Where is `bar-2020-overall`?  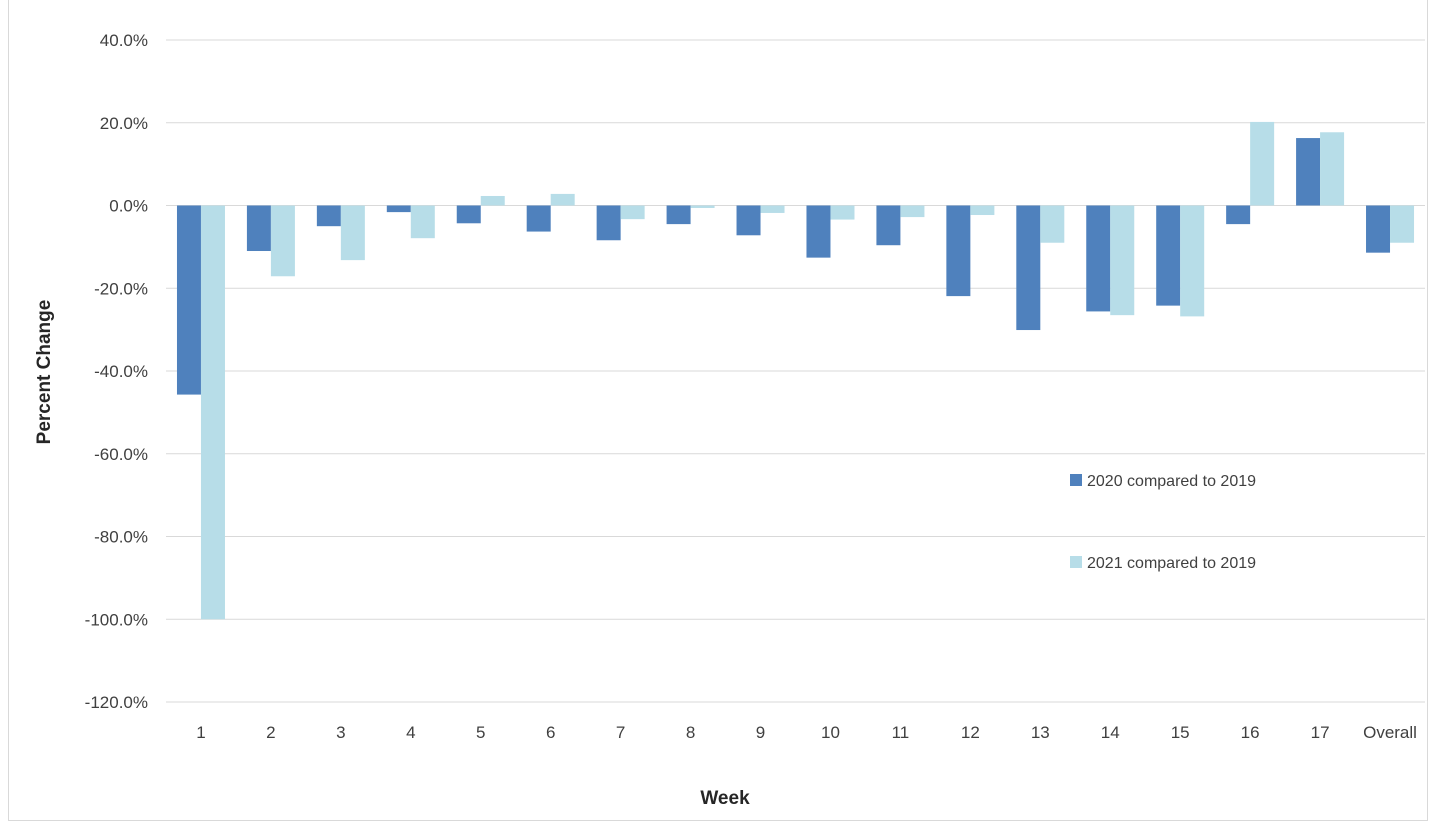 bar-2020-overall is located at coordinates (1378, 229).